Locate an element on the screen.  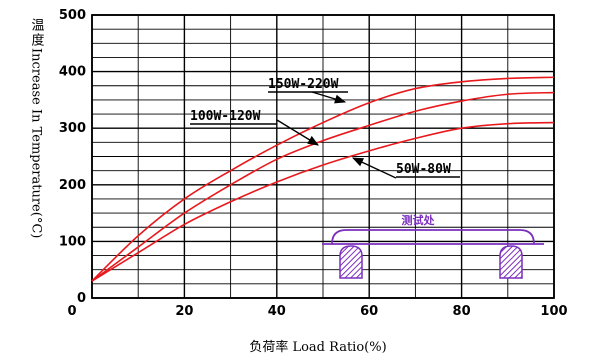
series-label-100w-120w: 100W-120W is located at coordinates (254, 127).